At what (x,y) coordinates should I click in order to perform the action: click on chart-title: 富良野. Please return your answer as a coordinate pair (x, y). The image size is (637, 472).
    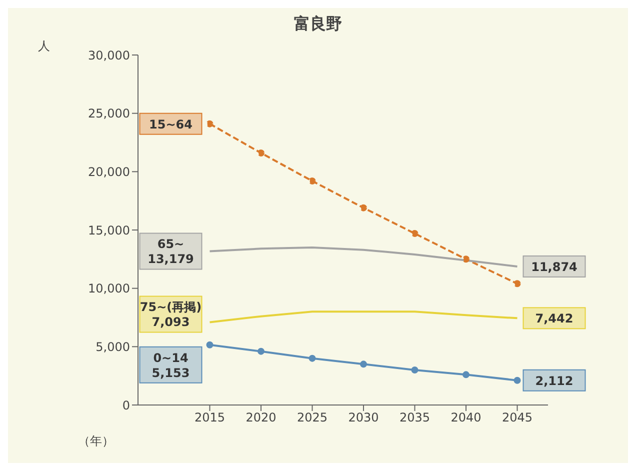
    Looking at the image, I should click on (318, 24).